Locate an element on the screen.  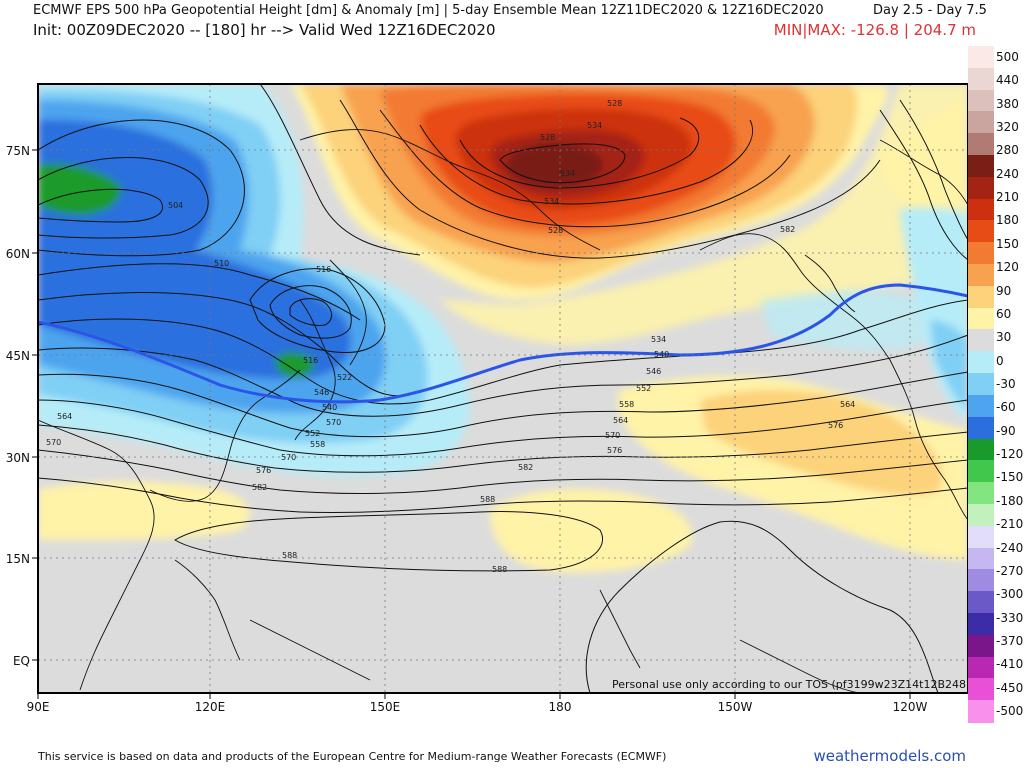
colorbar-level-label: 280 is located at coordinates (1007, 150).